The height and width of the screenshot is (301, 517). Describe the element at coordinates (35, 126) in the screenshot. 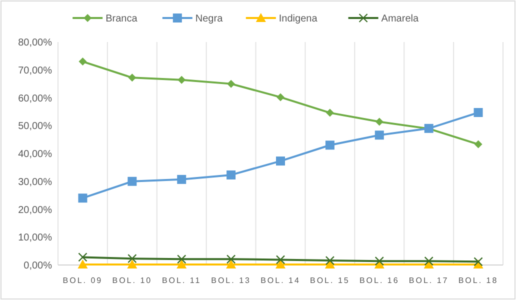

I see `y-tick-label: 50,00%` at that location.